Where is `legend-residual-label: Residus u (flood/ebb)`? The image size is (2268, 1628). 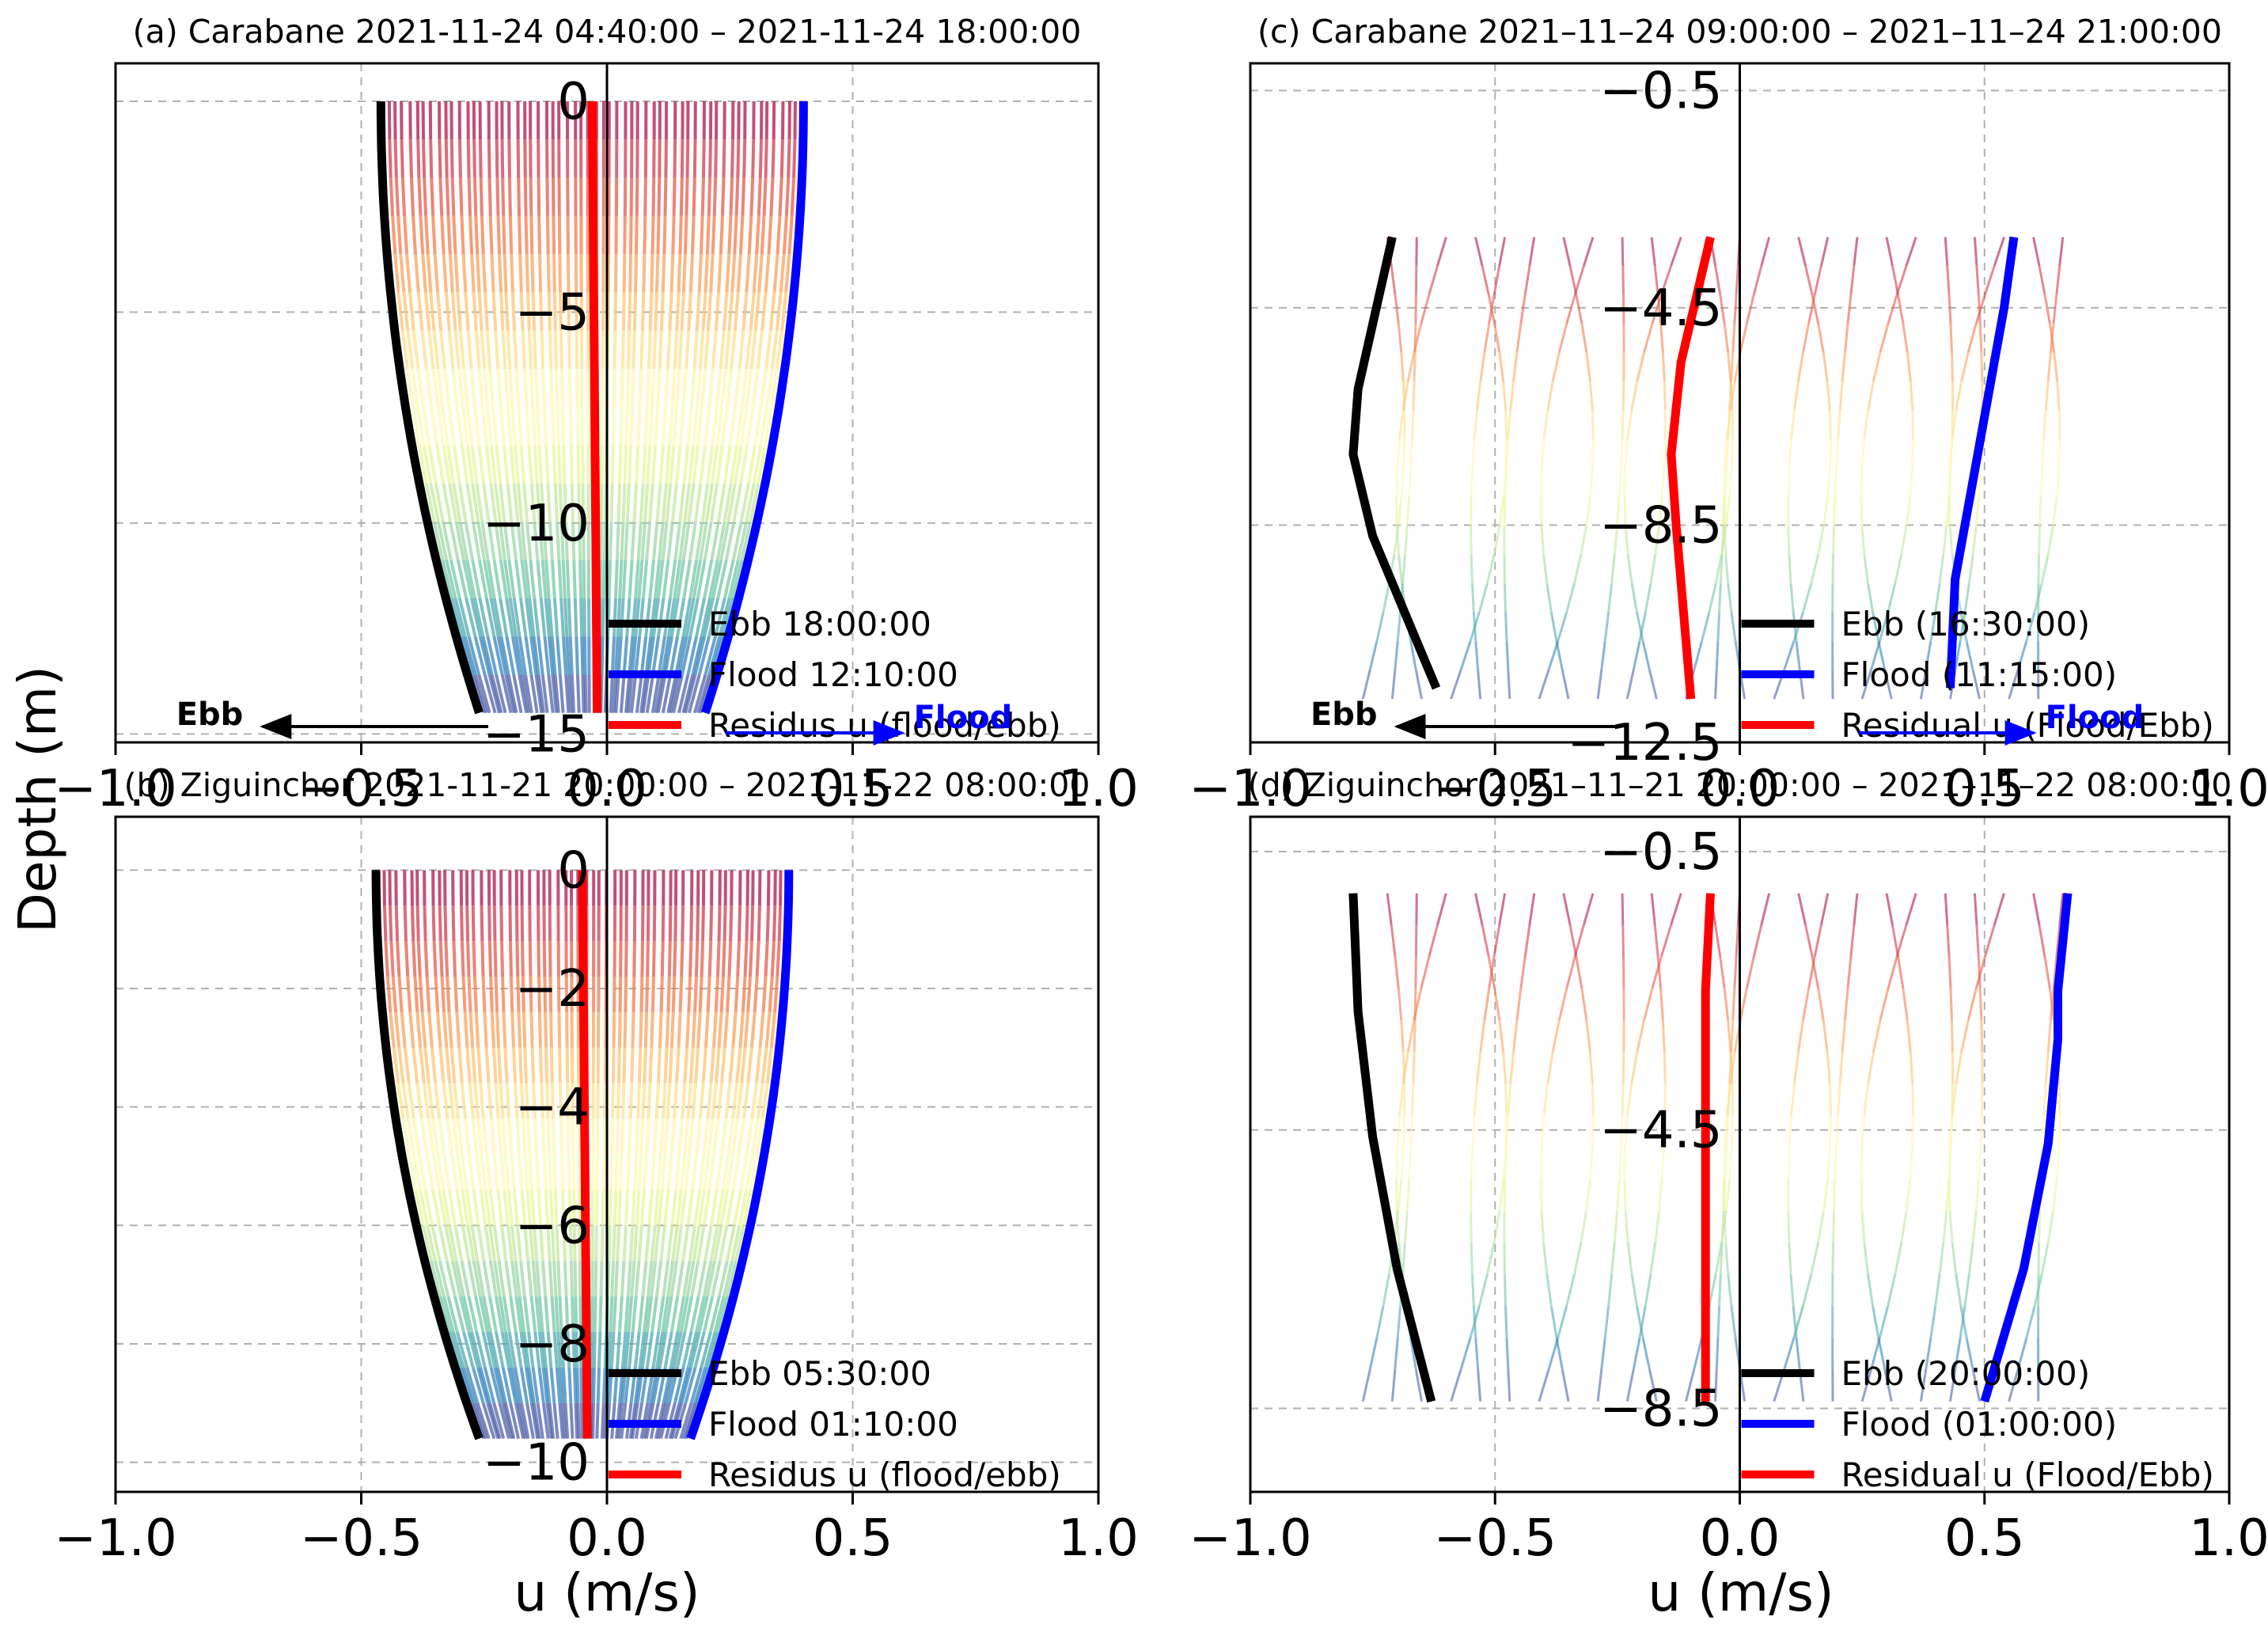 legend-residual-label: Residus u (flood/ebb) is located at coordinates (884, 1475).